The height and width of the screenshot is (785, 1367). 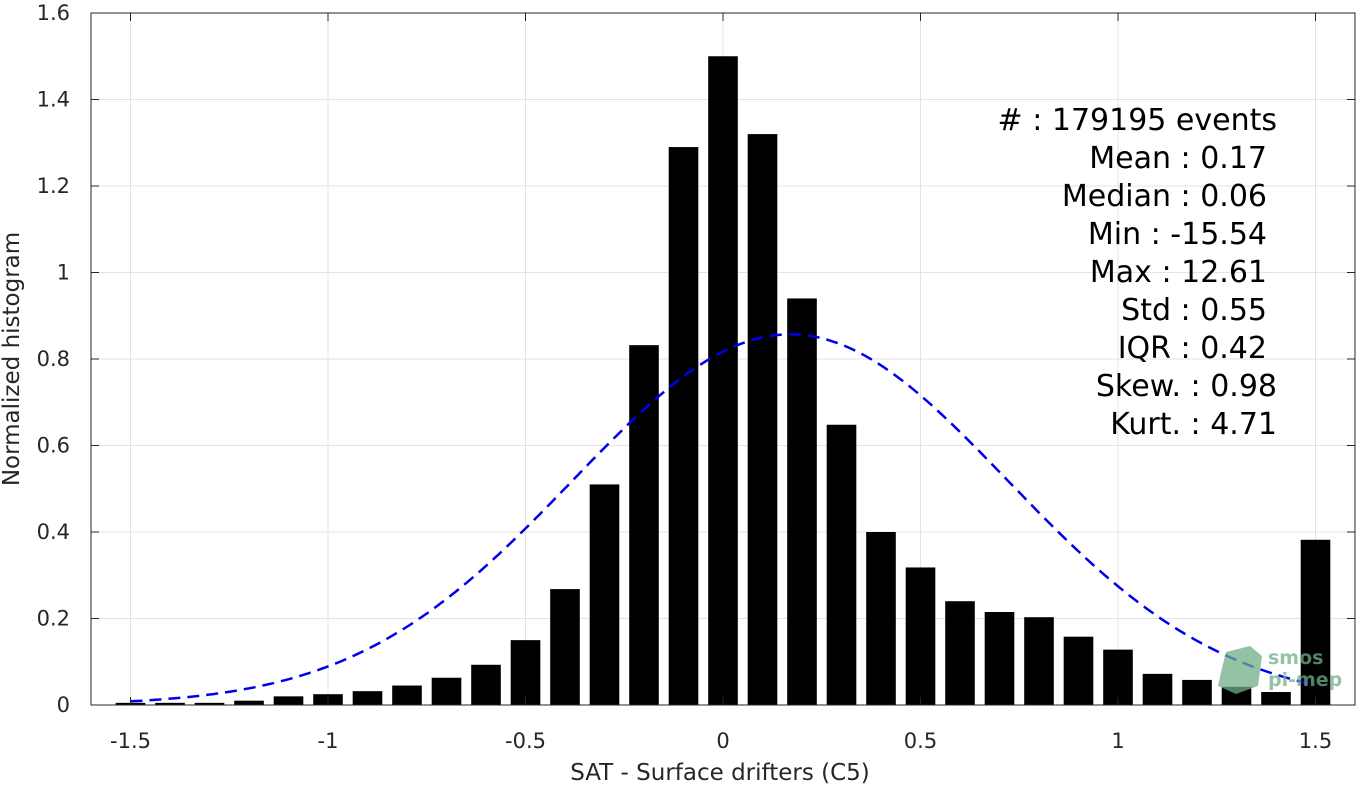 What do you see at coordinates (53, 186) in the screenshot?
I see `y-tick-label: 1.2` at bounding box center [53, 186].